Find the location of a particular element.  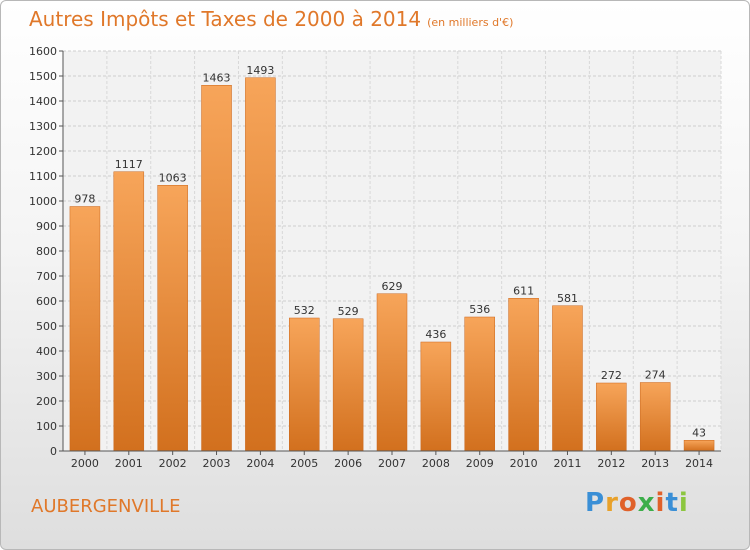

chart-subtitle: (en milliers d'€) is located at coordinates (470, 22).